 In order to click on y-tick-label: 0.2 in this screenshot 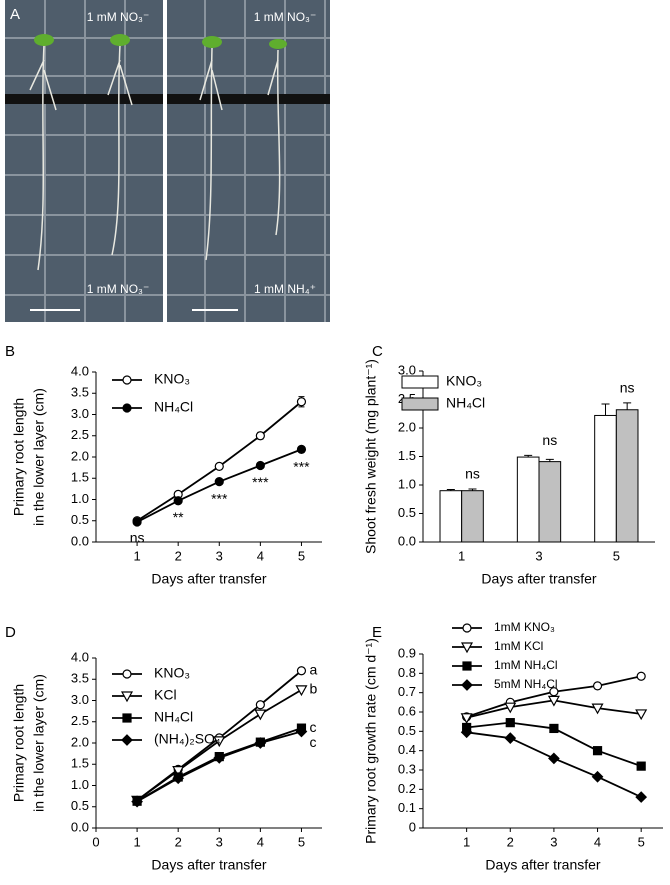, I will do `click(407, 788)`.